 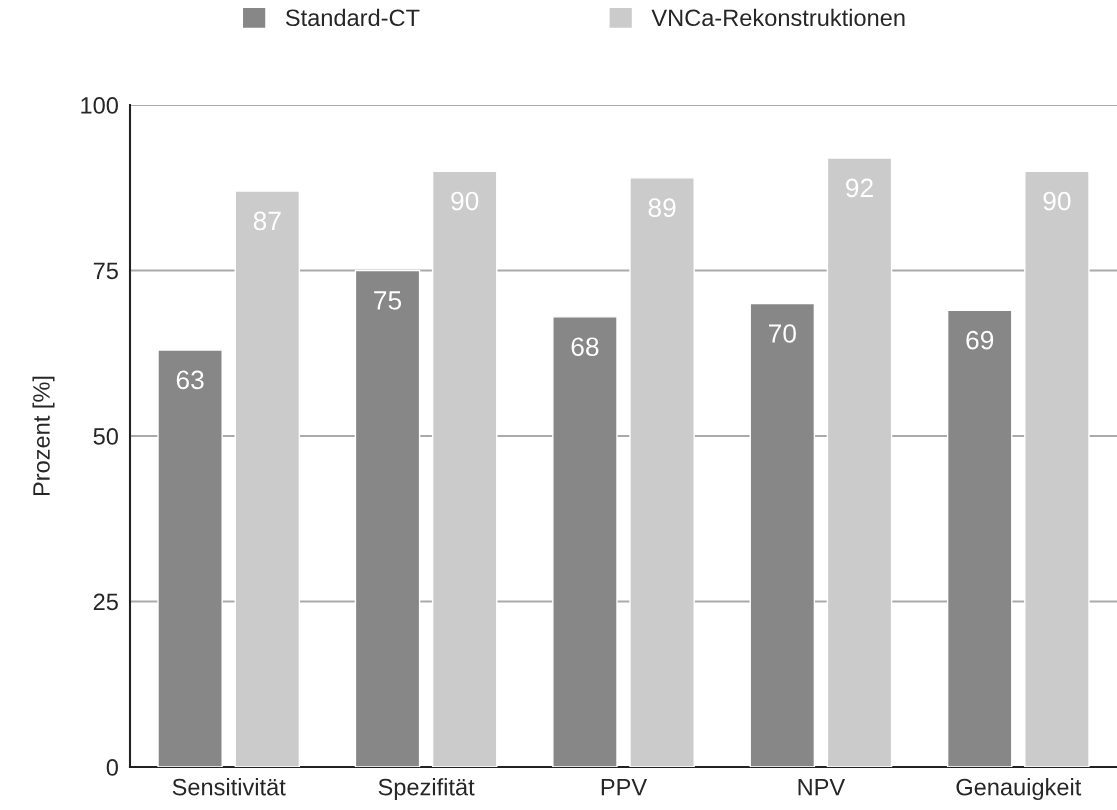 What do you see at coordinates (426, 789) in the screenshot?
I see `x-tick-label: Spezifität` at bounding box center [426, 789].